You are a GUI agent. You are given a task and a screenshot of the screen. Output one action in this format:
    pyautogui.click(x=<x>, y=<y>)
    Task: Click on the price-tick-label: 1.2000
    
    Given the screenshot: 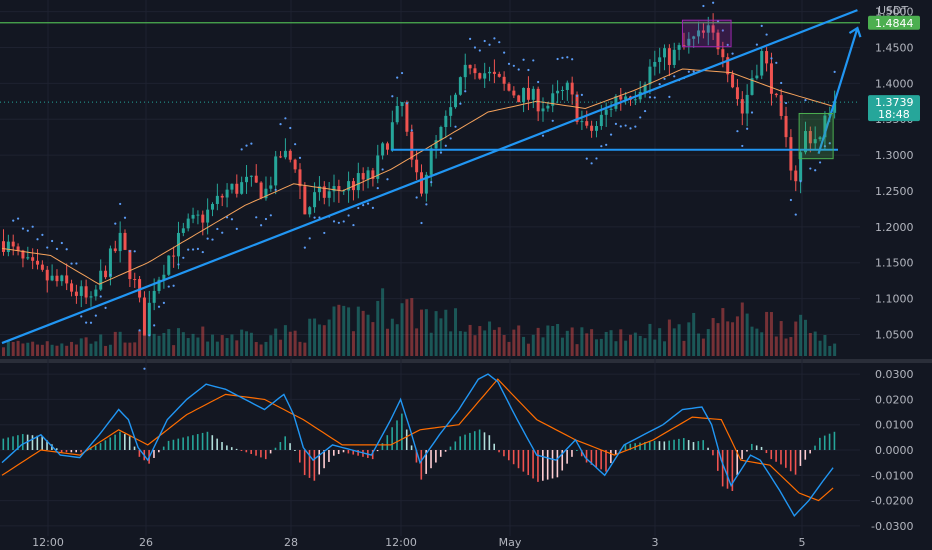 What is the action you would take?
    pyautogui.click(x=894, y=227)
    